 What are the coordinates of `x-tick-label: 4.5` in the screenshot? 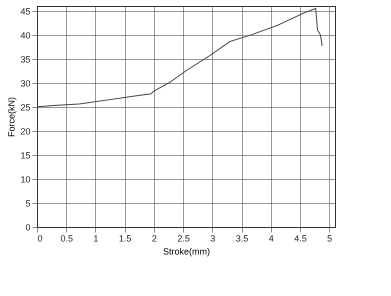 It's located at (300, 239).